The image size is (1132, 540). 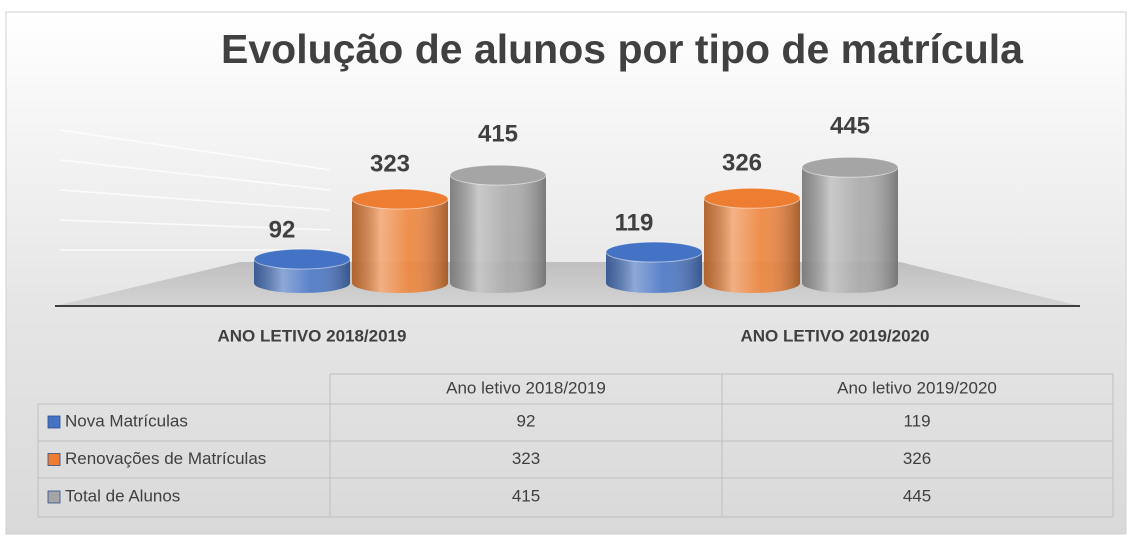 I want to click on legend-label: Nova Matrículas, so click(x=126, y=420).